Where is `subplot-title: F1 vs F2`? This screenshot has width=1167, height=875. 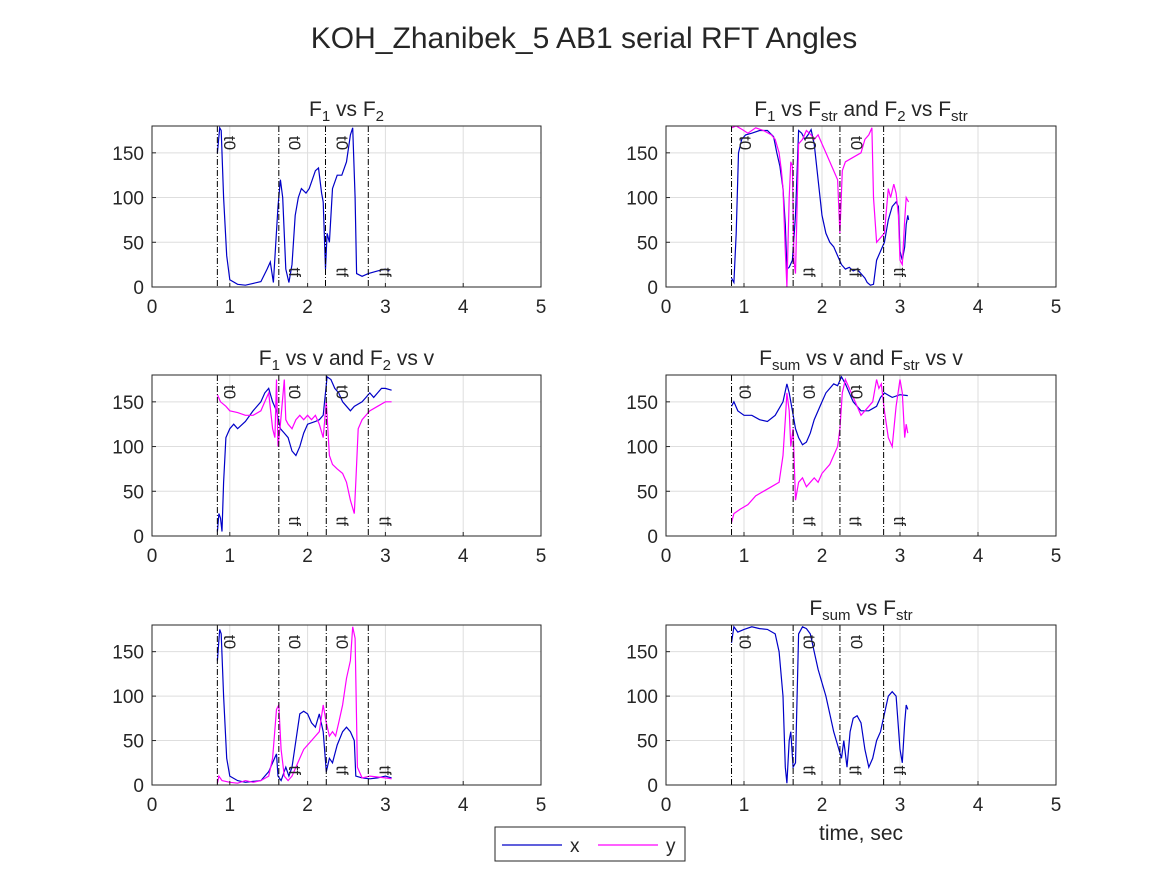 subplot-title: F1 vs F2 is located at coordinates (346, 111).